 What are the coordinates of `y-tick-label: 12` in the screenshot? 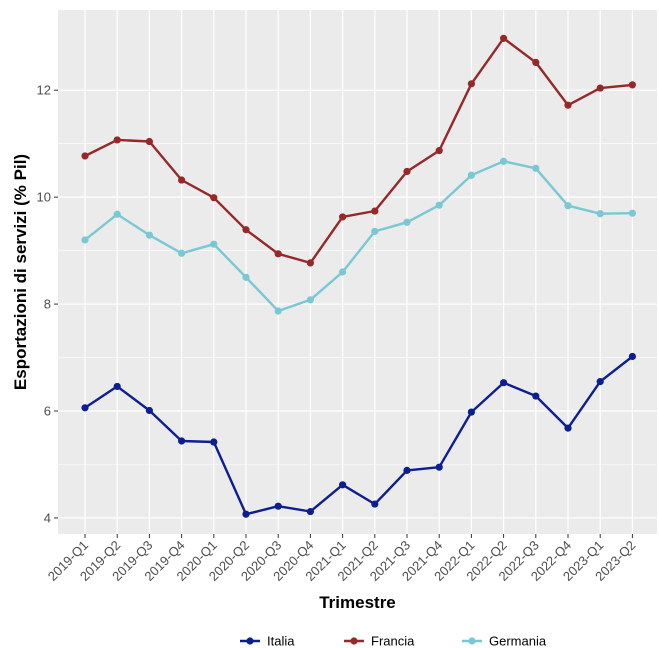 It's located at (44, 90).